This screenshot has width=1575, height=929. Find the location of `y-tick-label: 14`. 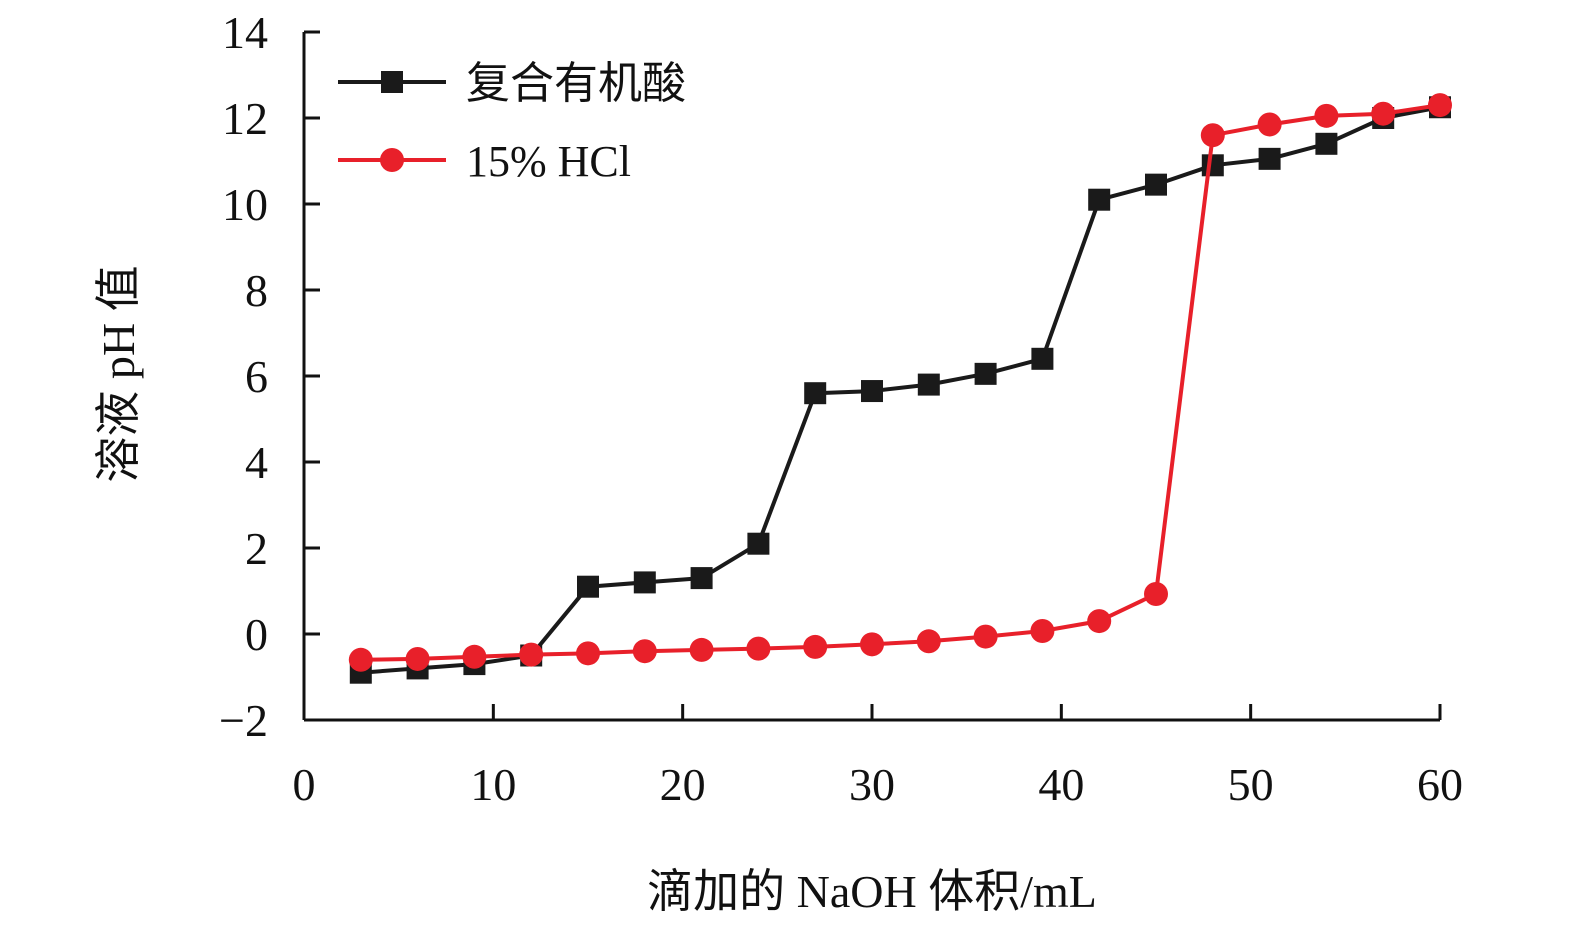

y-tick-label: 14 is located at coordinates (245, 32).